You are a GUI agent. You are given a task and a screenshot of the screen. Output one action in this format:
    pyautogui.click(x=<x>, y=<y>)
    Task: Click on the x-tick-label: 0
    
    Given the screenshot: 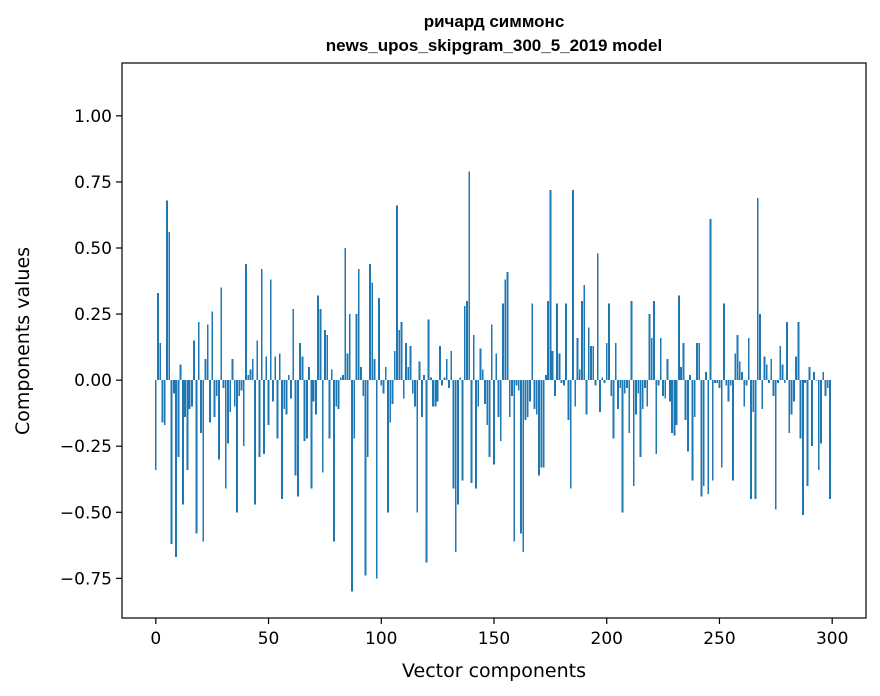 What is the action you would take?
    pyautogui.click(x=155, y=639)
    